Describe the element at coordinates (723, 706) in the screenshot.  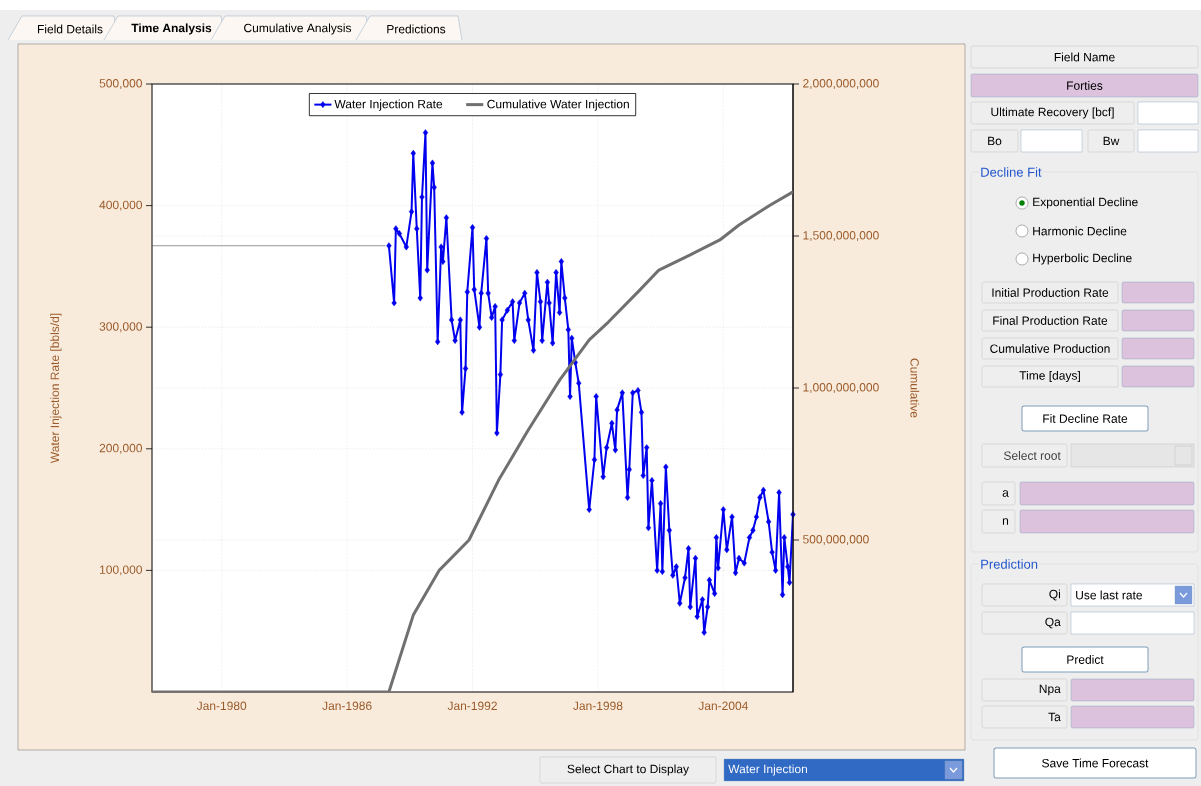
I see `x-tick-label: Jan-2004` at that location.